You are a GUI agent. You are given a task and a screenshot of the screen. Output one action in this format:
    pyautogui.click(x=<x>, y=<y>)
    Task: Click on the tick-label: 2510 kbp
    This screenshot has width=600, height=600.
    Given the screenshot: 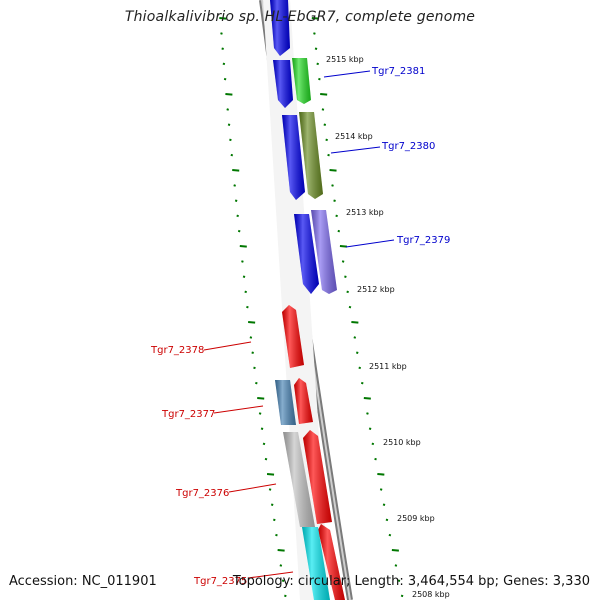 What is the action you would take?
    pyautogui.click(x=402, y=442)
    